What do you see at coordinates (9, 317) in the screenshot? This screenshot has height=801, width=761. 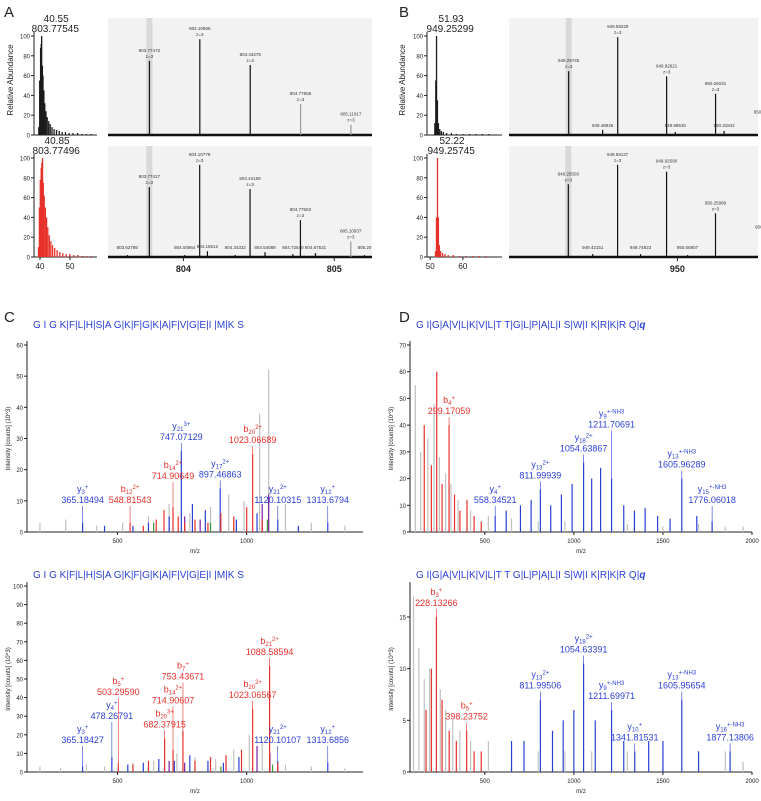 I see `panel-label-c: C` at bounding box center [9, 317].